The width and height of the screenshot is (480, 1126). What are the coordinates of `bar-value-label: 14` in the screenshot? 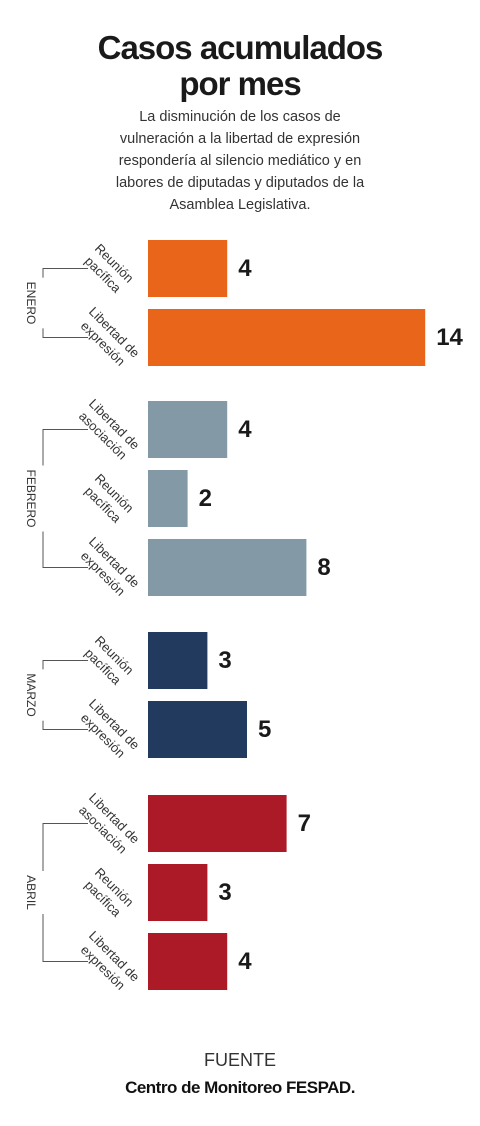 It's located at (449, 337).